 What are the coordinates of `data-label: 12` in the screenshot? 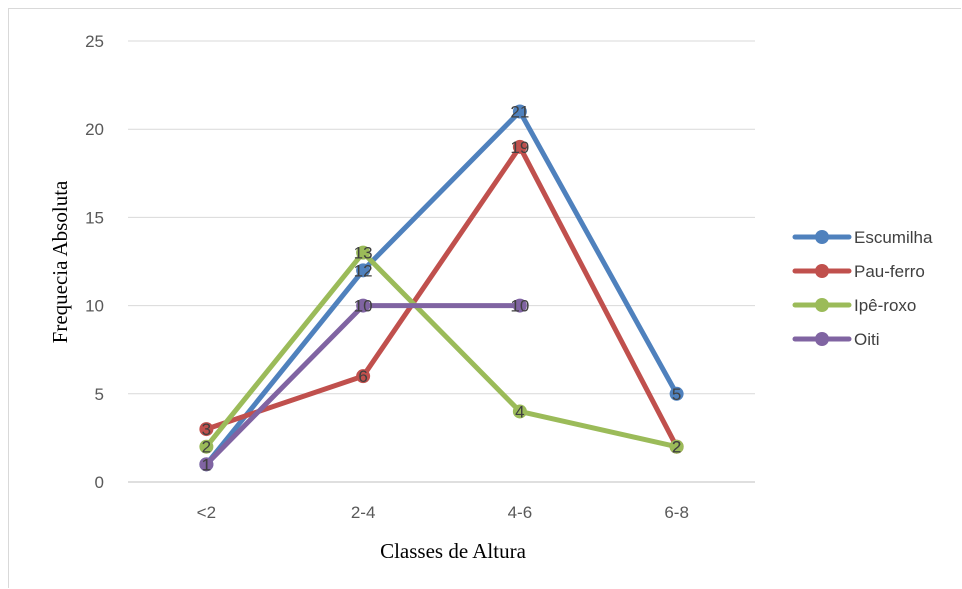 It's located at (363, 270).